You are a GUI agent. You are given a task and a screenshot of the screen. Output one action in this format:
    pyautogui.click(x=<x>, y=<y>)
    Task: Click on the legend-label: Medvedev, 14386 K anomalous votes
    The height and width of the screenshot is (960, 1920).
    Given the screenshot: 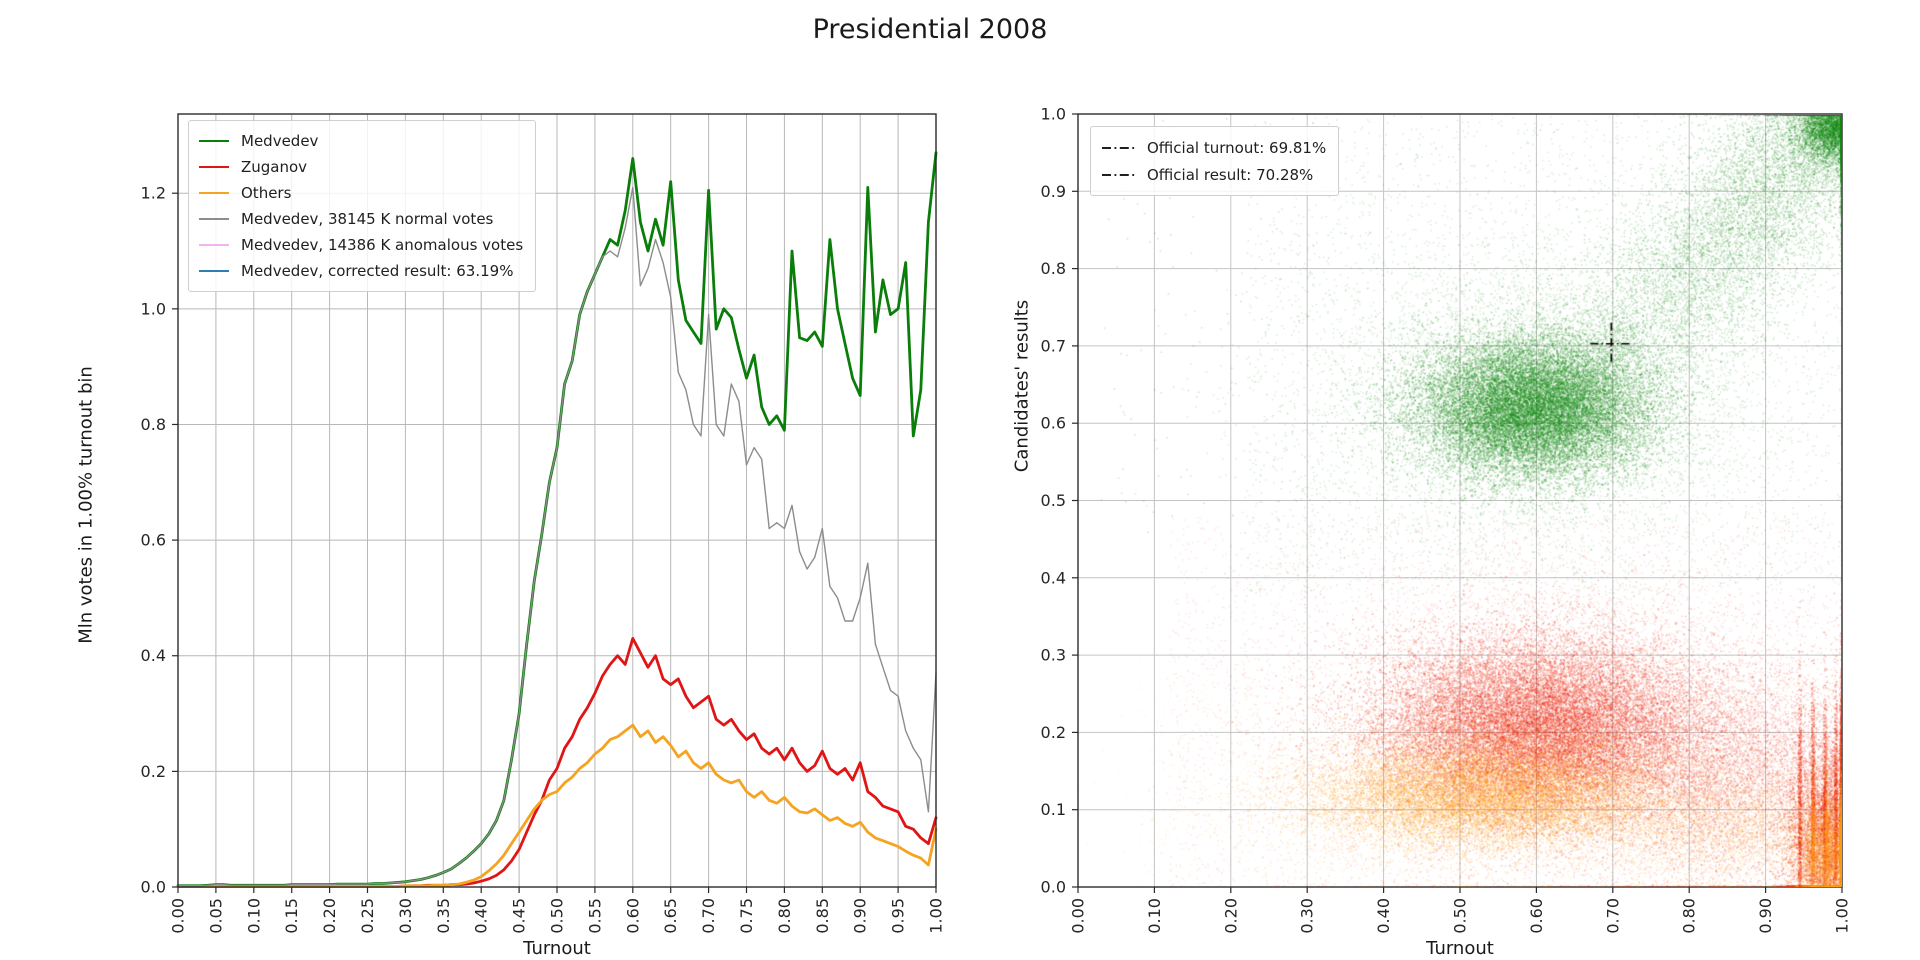 What is the action you would take?
    pyautogui.click(x=382, y=245)
    